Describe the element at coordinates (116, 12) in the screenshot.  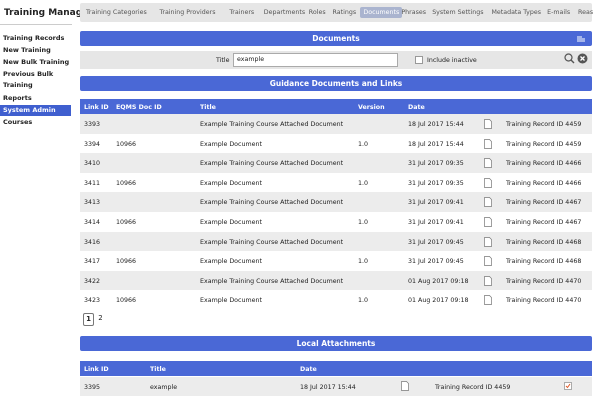
I see `tab: Training Categories` at that location.